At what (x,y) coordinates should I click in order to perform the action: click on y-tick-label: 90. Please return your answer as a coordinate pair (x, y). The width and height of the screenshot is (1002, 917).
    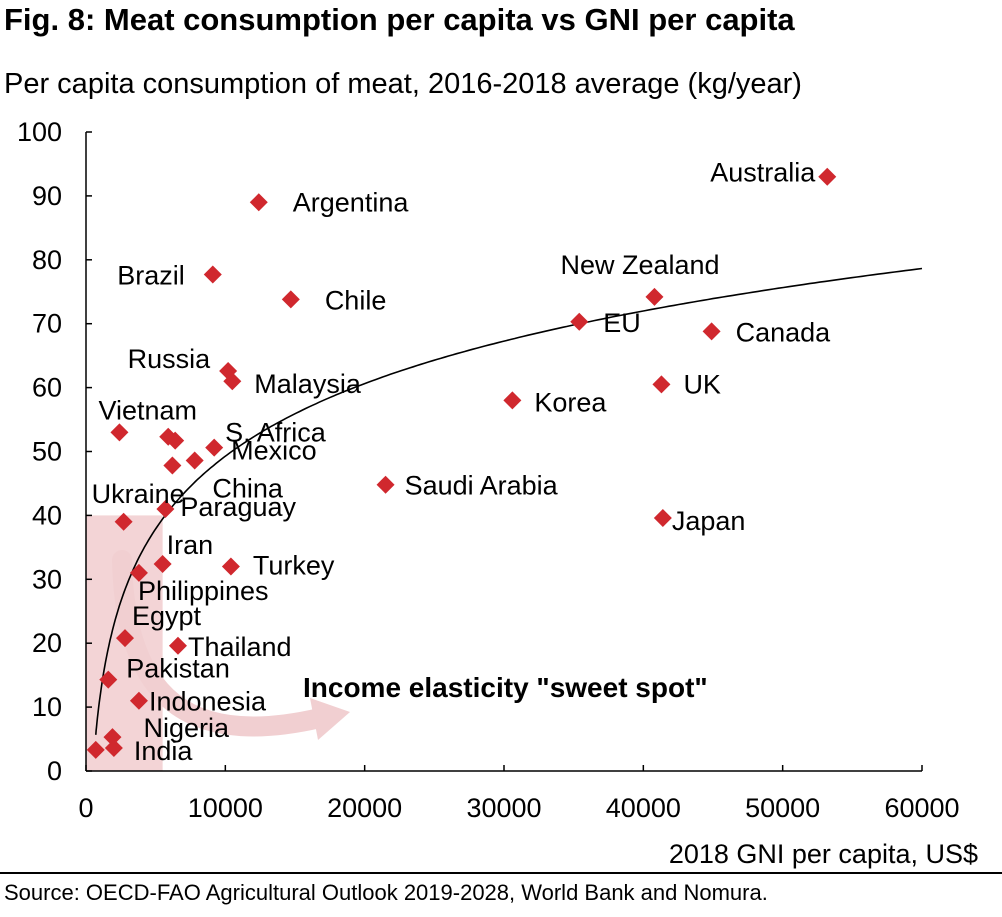
    Looking at the image, I should click on (47, 196).